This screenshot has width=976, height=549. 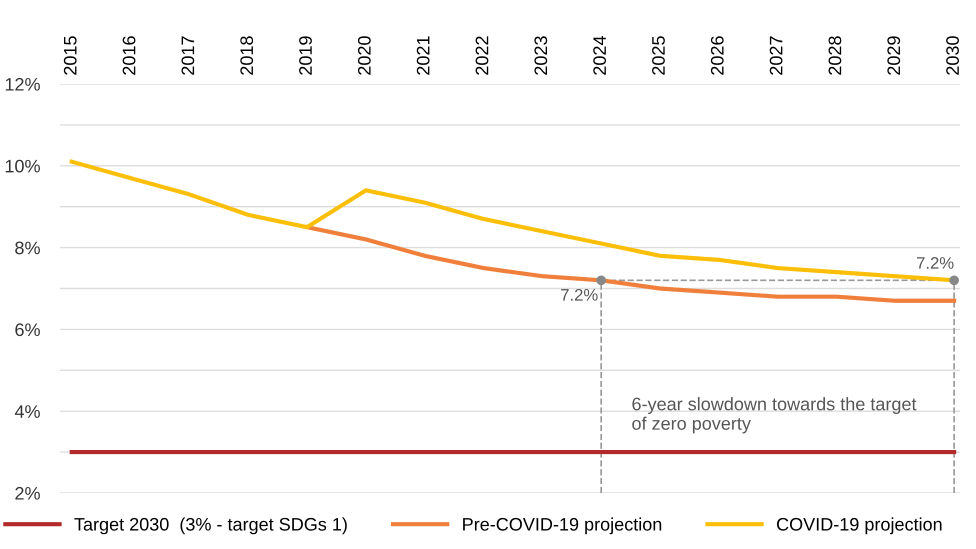 What do you see at coordinates (774, 415) in the screenshot?
I see `annotation: 6-year slowdown towards the target of zero poverty` at bounding box center [774, 415].